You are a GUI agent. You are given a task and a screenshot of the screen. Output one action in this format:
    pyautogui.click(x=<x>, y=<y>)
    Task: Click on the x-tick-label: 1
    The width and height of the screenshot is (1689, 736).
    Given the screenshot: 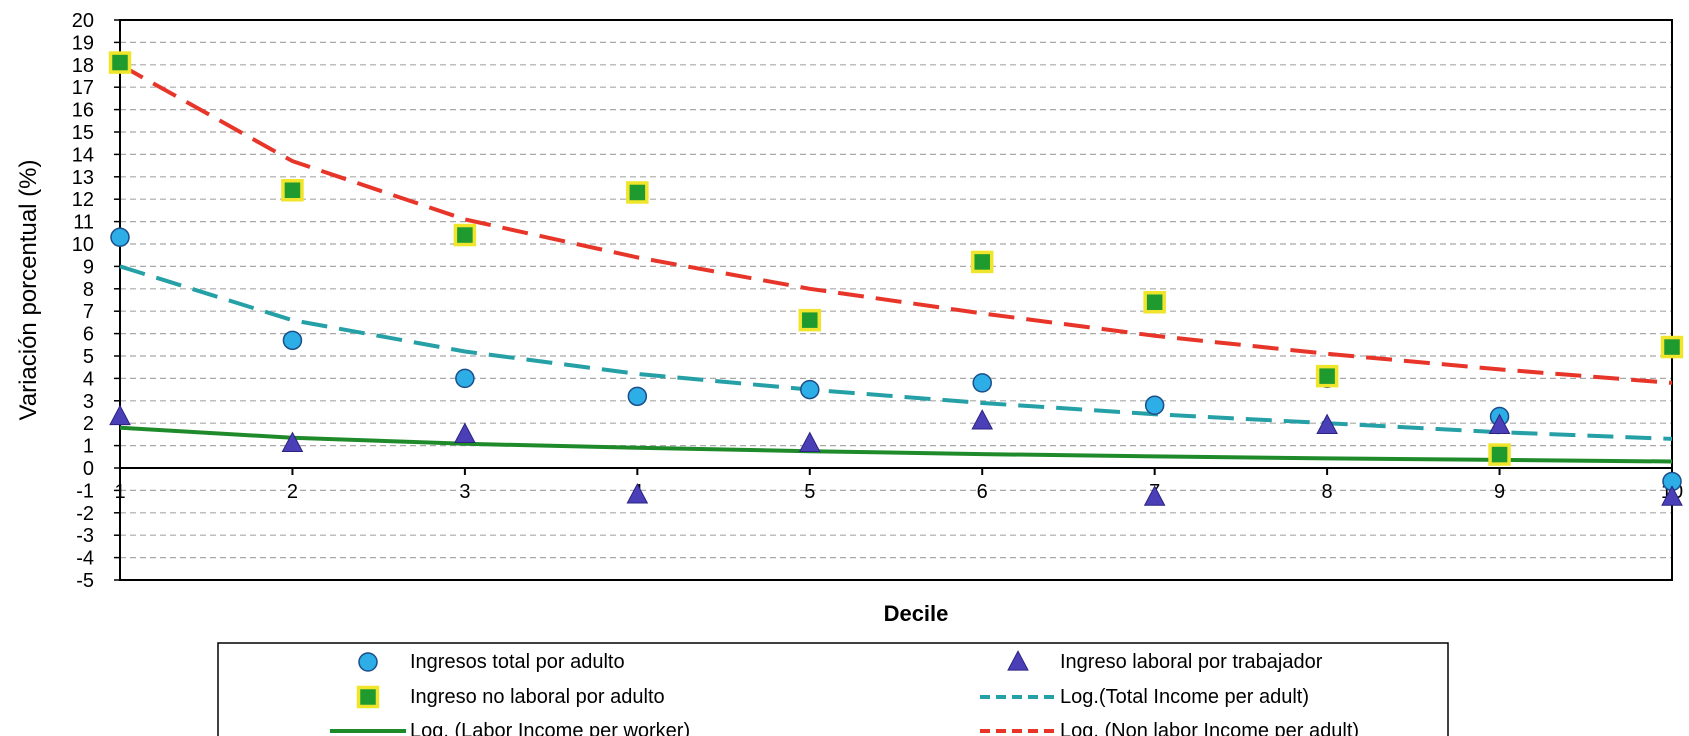 What is the action you would take?
    pyautogui.click(x=119, y=492)
    